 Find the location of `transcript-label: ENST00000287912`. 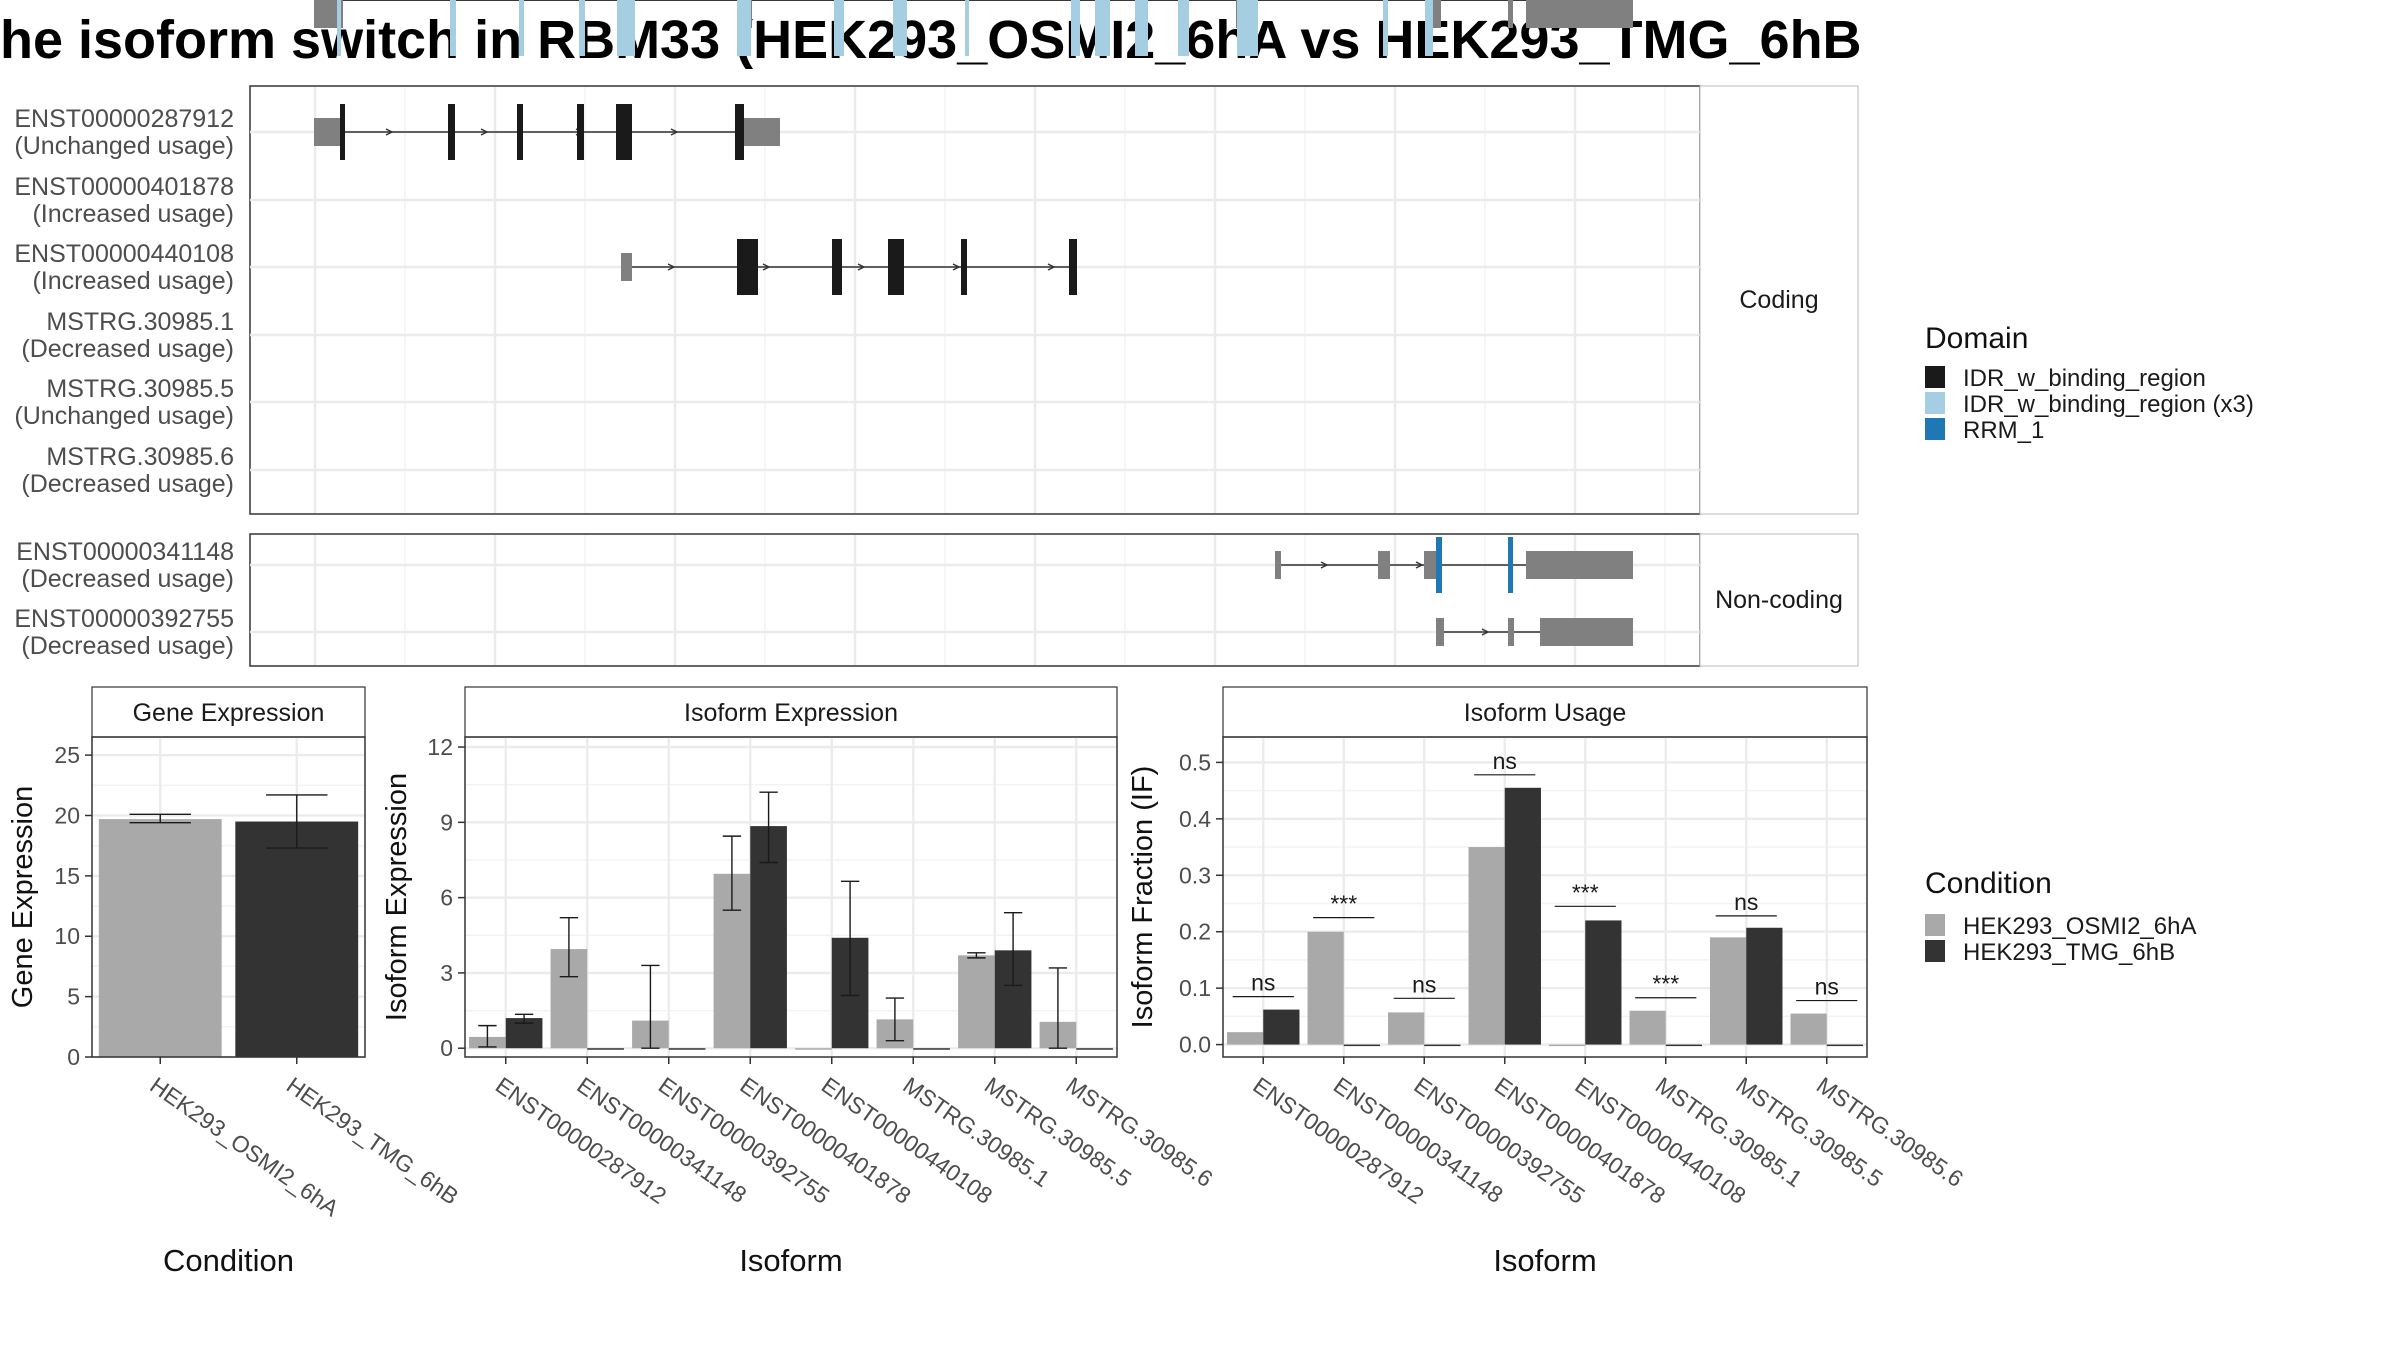

transcript-label: ENST00000287912 is located at coordinates (124, 119).